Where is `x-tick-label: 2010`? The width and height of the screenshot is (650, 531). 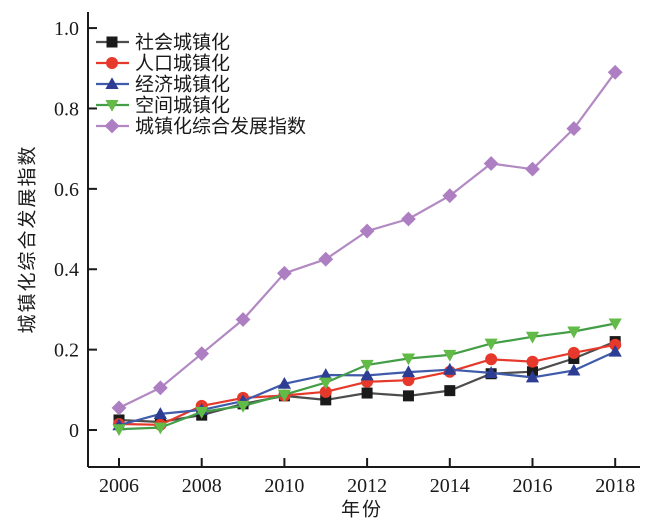
x-tick-label: 2010 is located at coordinates (284, 486).